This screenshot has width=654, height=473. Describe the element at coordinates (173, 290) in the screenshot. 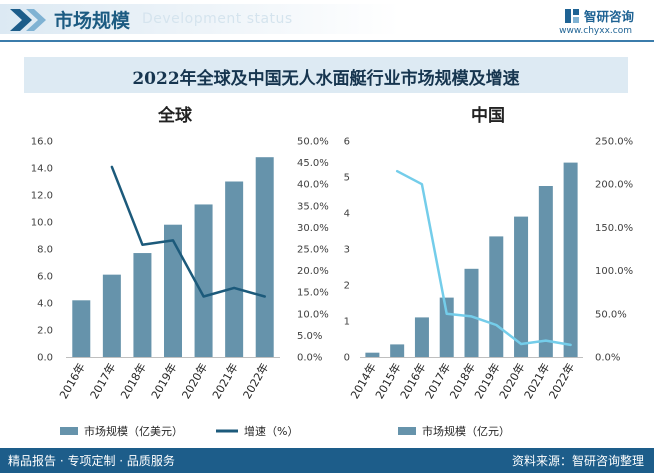

I see `global-bar-2019年` at that location.